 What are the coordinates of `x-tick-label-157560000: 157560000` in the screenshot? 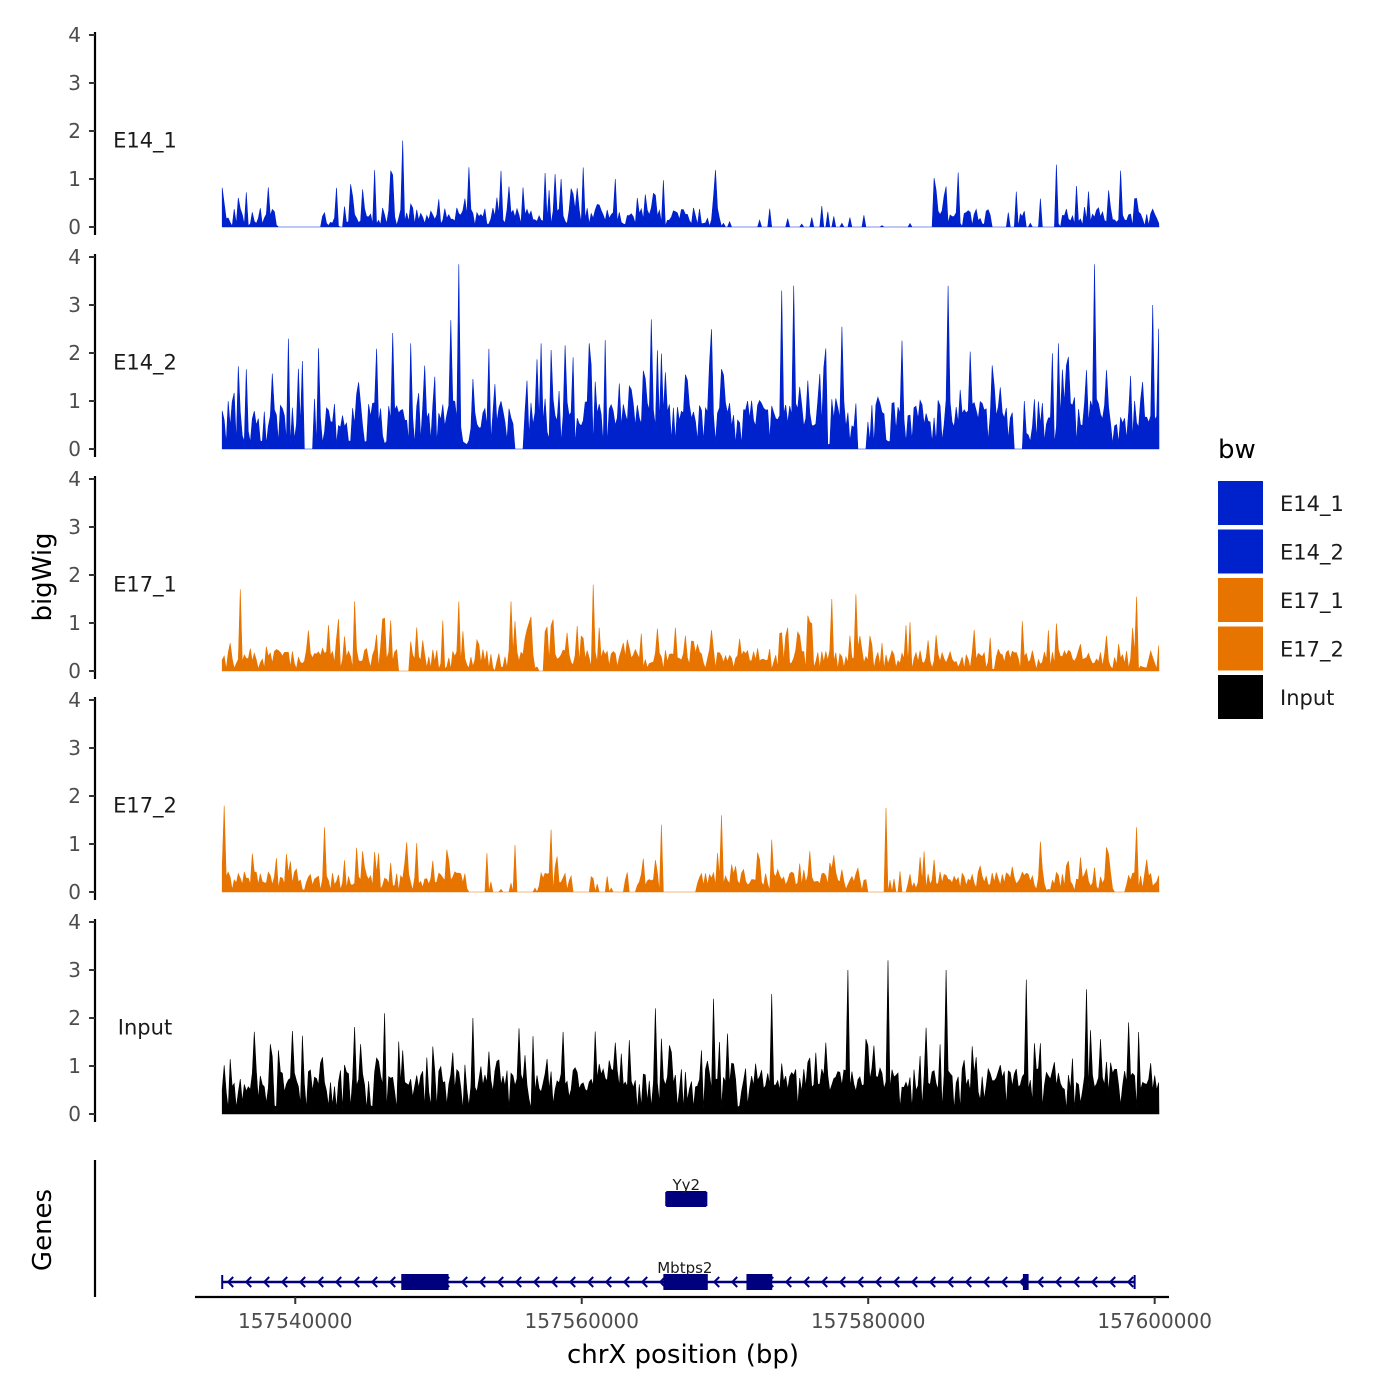 It's located at (581, 1321).